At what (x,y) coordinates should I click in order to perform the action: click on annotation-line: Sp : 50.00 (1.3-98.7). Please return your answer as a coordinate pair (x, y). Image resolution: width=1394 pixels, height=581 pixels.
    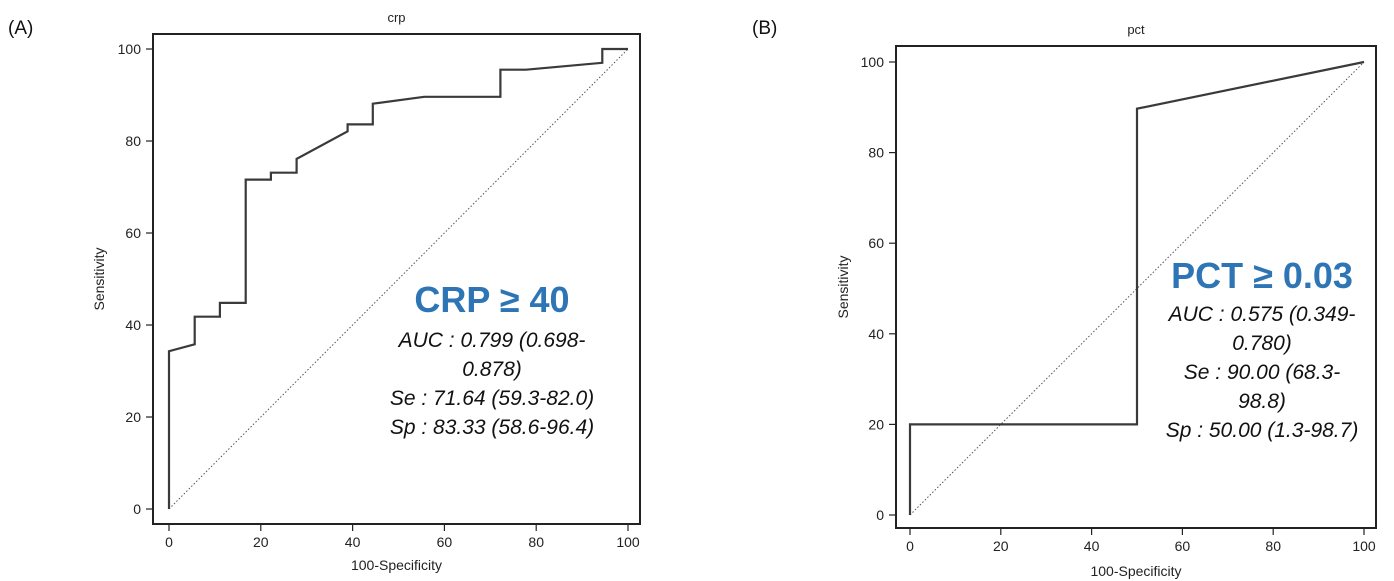
    Looking at the image, I should click on (1262, 430).